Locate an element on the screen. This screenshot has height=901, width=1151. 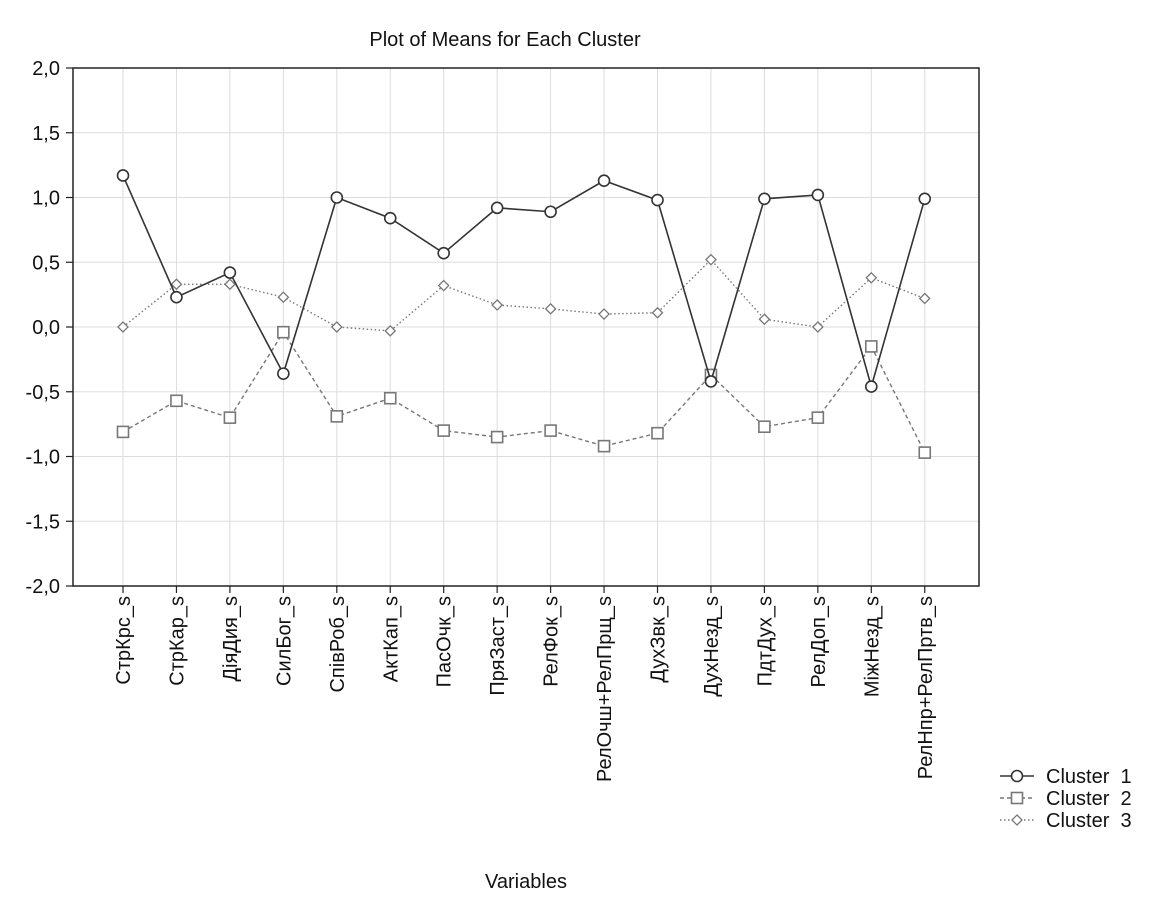
y-tick-label: 0,5 is located at coordinates (46, 263).